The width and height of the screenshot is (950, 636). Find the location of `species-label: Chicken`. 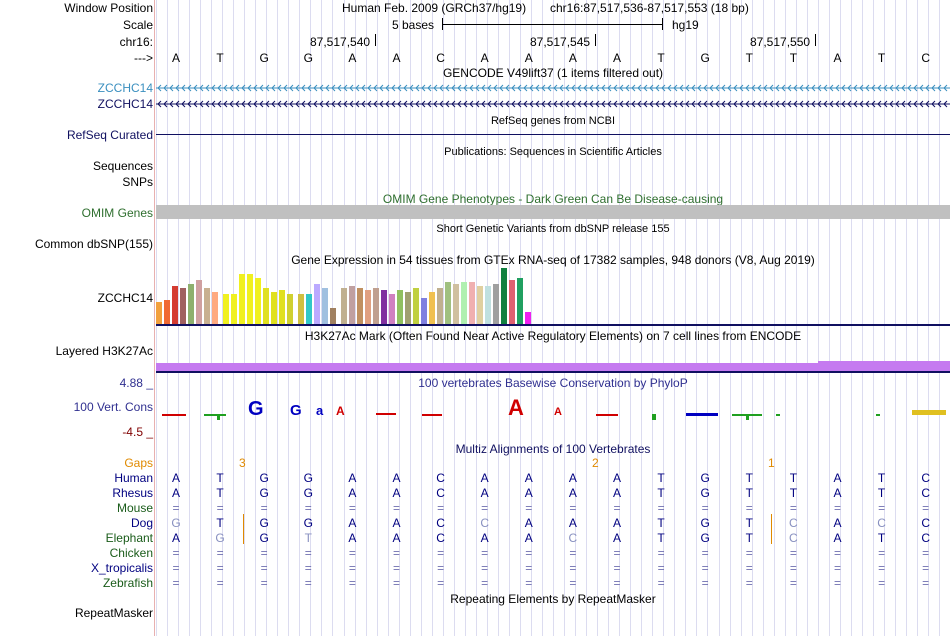

species-label: Chicken is located at coordinates (131, 553).